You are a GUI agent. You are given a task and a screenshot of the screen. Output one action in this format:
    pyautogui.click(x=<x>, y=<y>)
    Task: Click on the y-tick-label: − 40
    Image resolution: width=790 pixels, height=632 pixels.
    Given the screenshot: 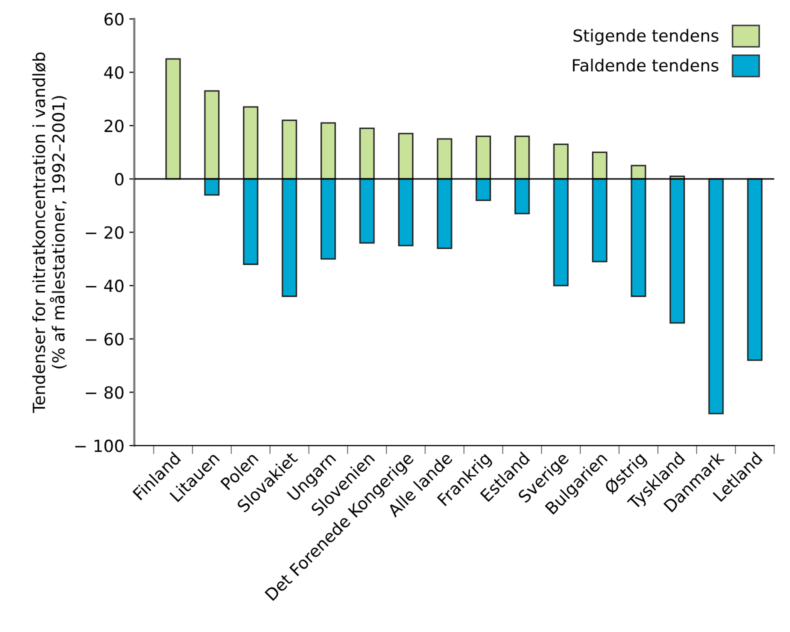 What is the action you would take?
    pyautogui.click(x=105, y=286)
    